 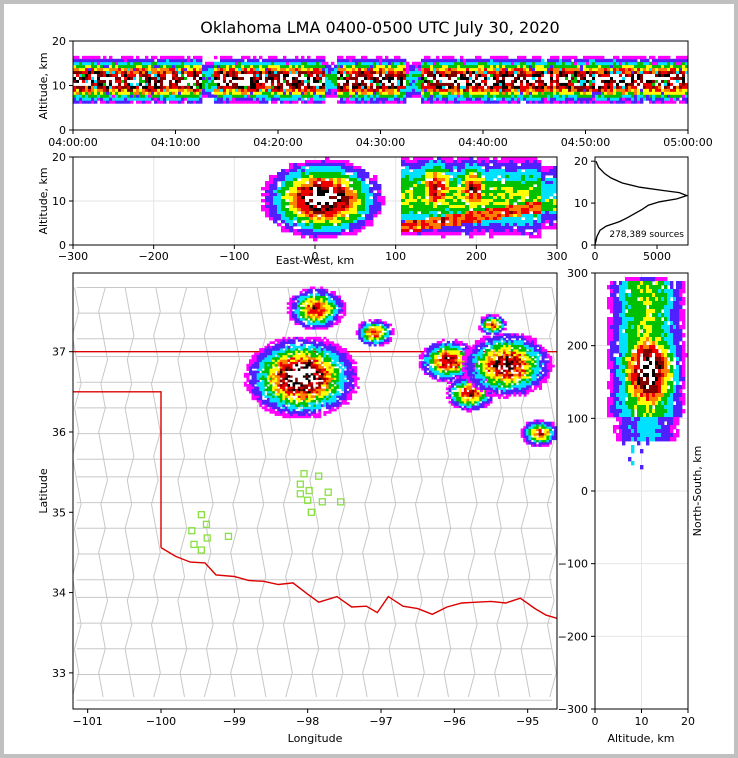 I want to click on chart-title: Oklahoma LMA 0400-0500 UTC July 30, 2020, so click(x=379, y=27).